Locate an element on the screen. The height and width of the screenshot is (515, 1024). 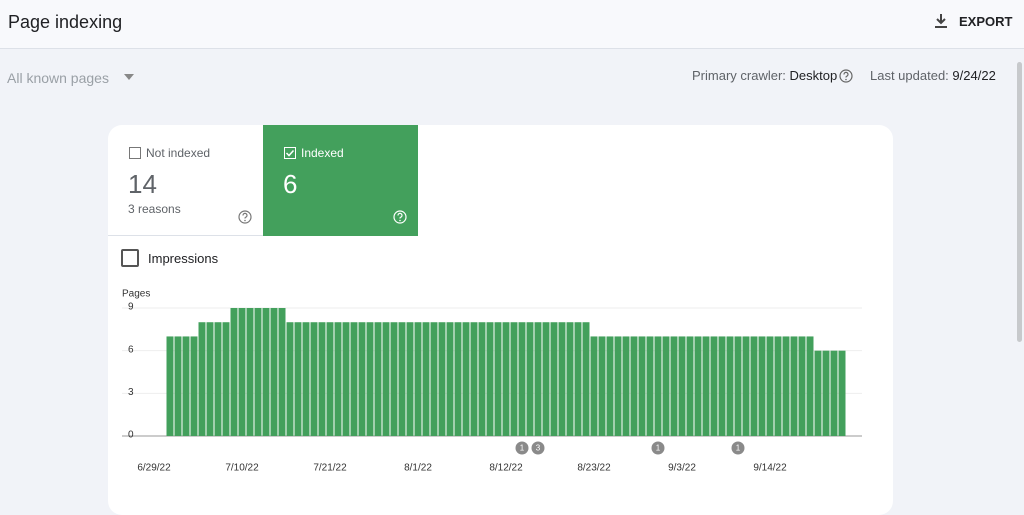
x-tick-label: 6/29/22 is located at coordinates (154, 468).